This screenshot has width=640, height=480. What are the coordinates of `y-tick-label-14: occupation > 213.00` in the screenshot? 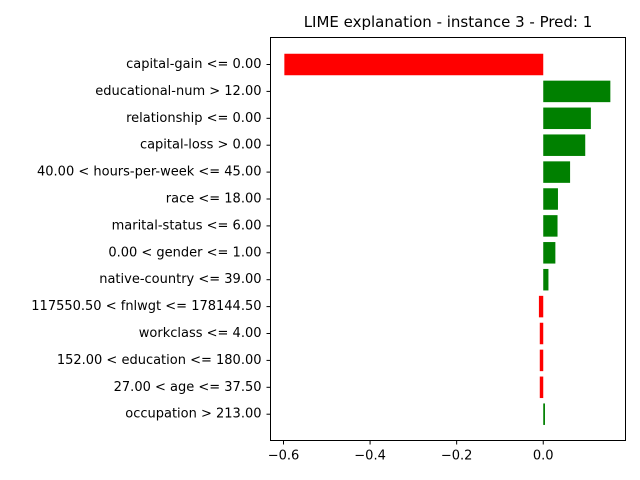 It's located at (193, 414).